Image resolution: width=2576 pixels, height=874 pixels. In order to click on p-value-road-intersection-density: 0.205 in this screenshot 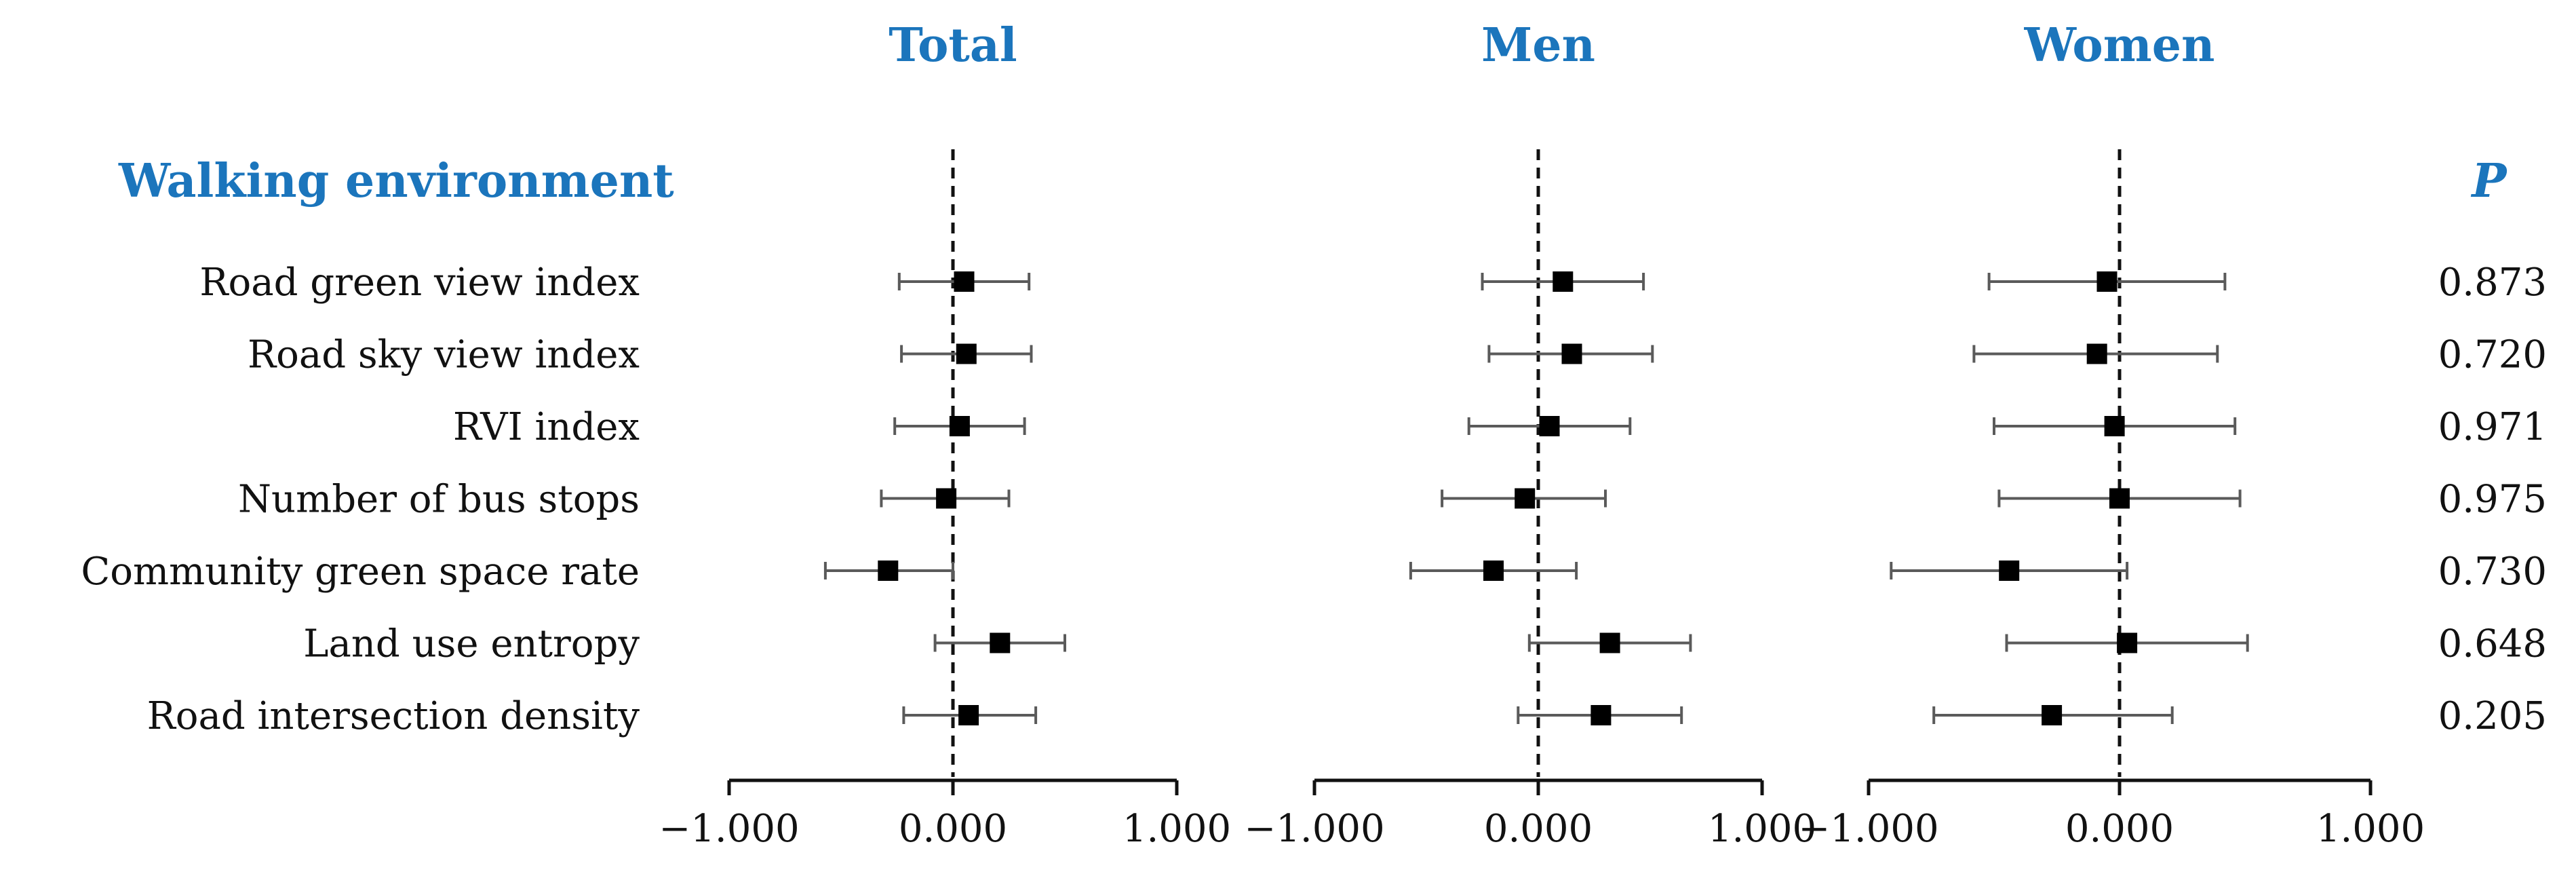, I will do `click(2492, 716)`.